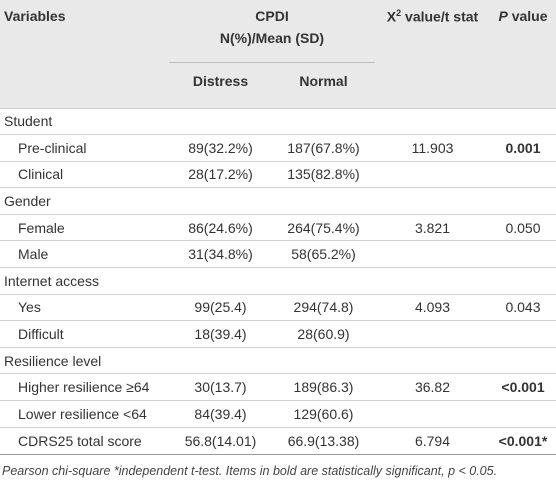 The height and width of the screenshot is (489, 556). I want to click on table-cell: 264(75.4%), so click(323, 227).